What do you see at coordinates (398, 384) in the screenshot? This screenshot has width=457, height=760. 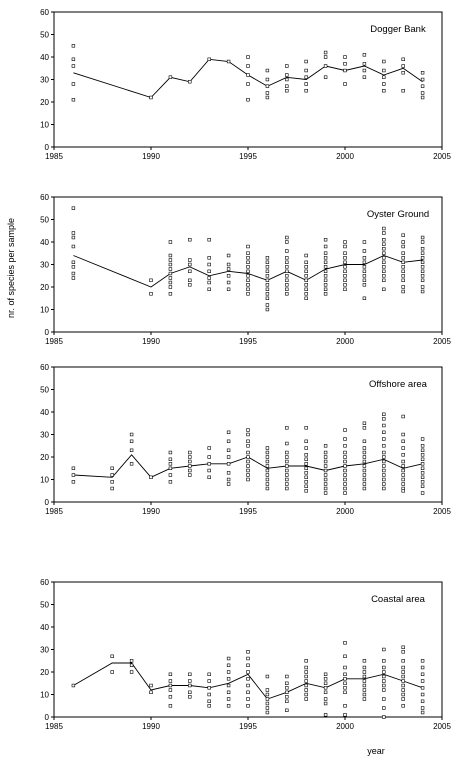 I see `panel-title: Offshore area` at bounding box center [398, 384].